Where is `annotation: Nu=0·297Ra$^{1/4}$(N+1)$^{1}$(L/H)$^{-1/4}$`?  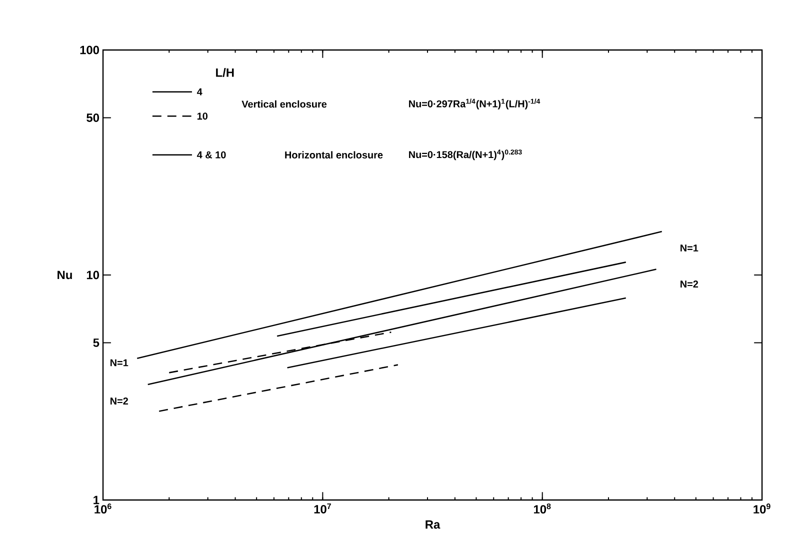
annotation: Nu=0·297Ra$^{1/4}$(N+1)$^{1}$(L/H)$^{-1/4}$ is located at coordinates (474, 104).